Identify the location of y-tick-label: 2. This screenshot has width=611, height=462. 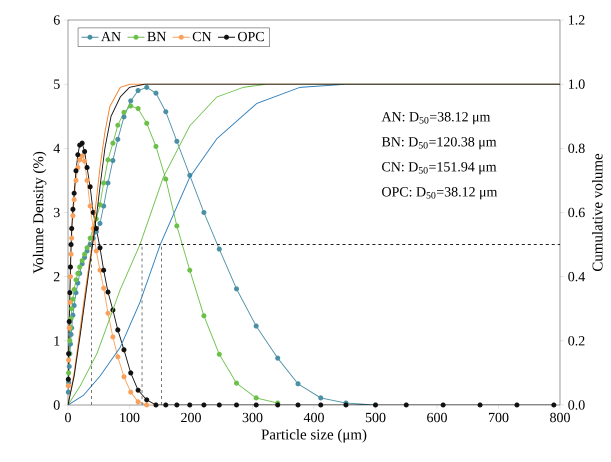
(57, 277).